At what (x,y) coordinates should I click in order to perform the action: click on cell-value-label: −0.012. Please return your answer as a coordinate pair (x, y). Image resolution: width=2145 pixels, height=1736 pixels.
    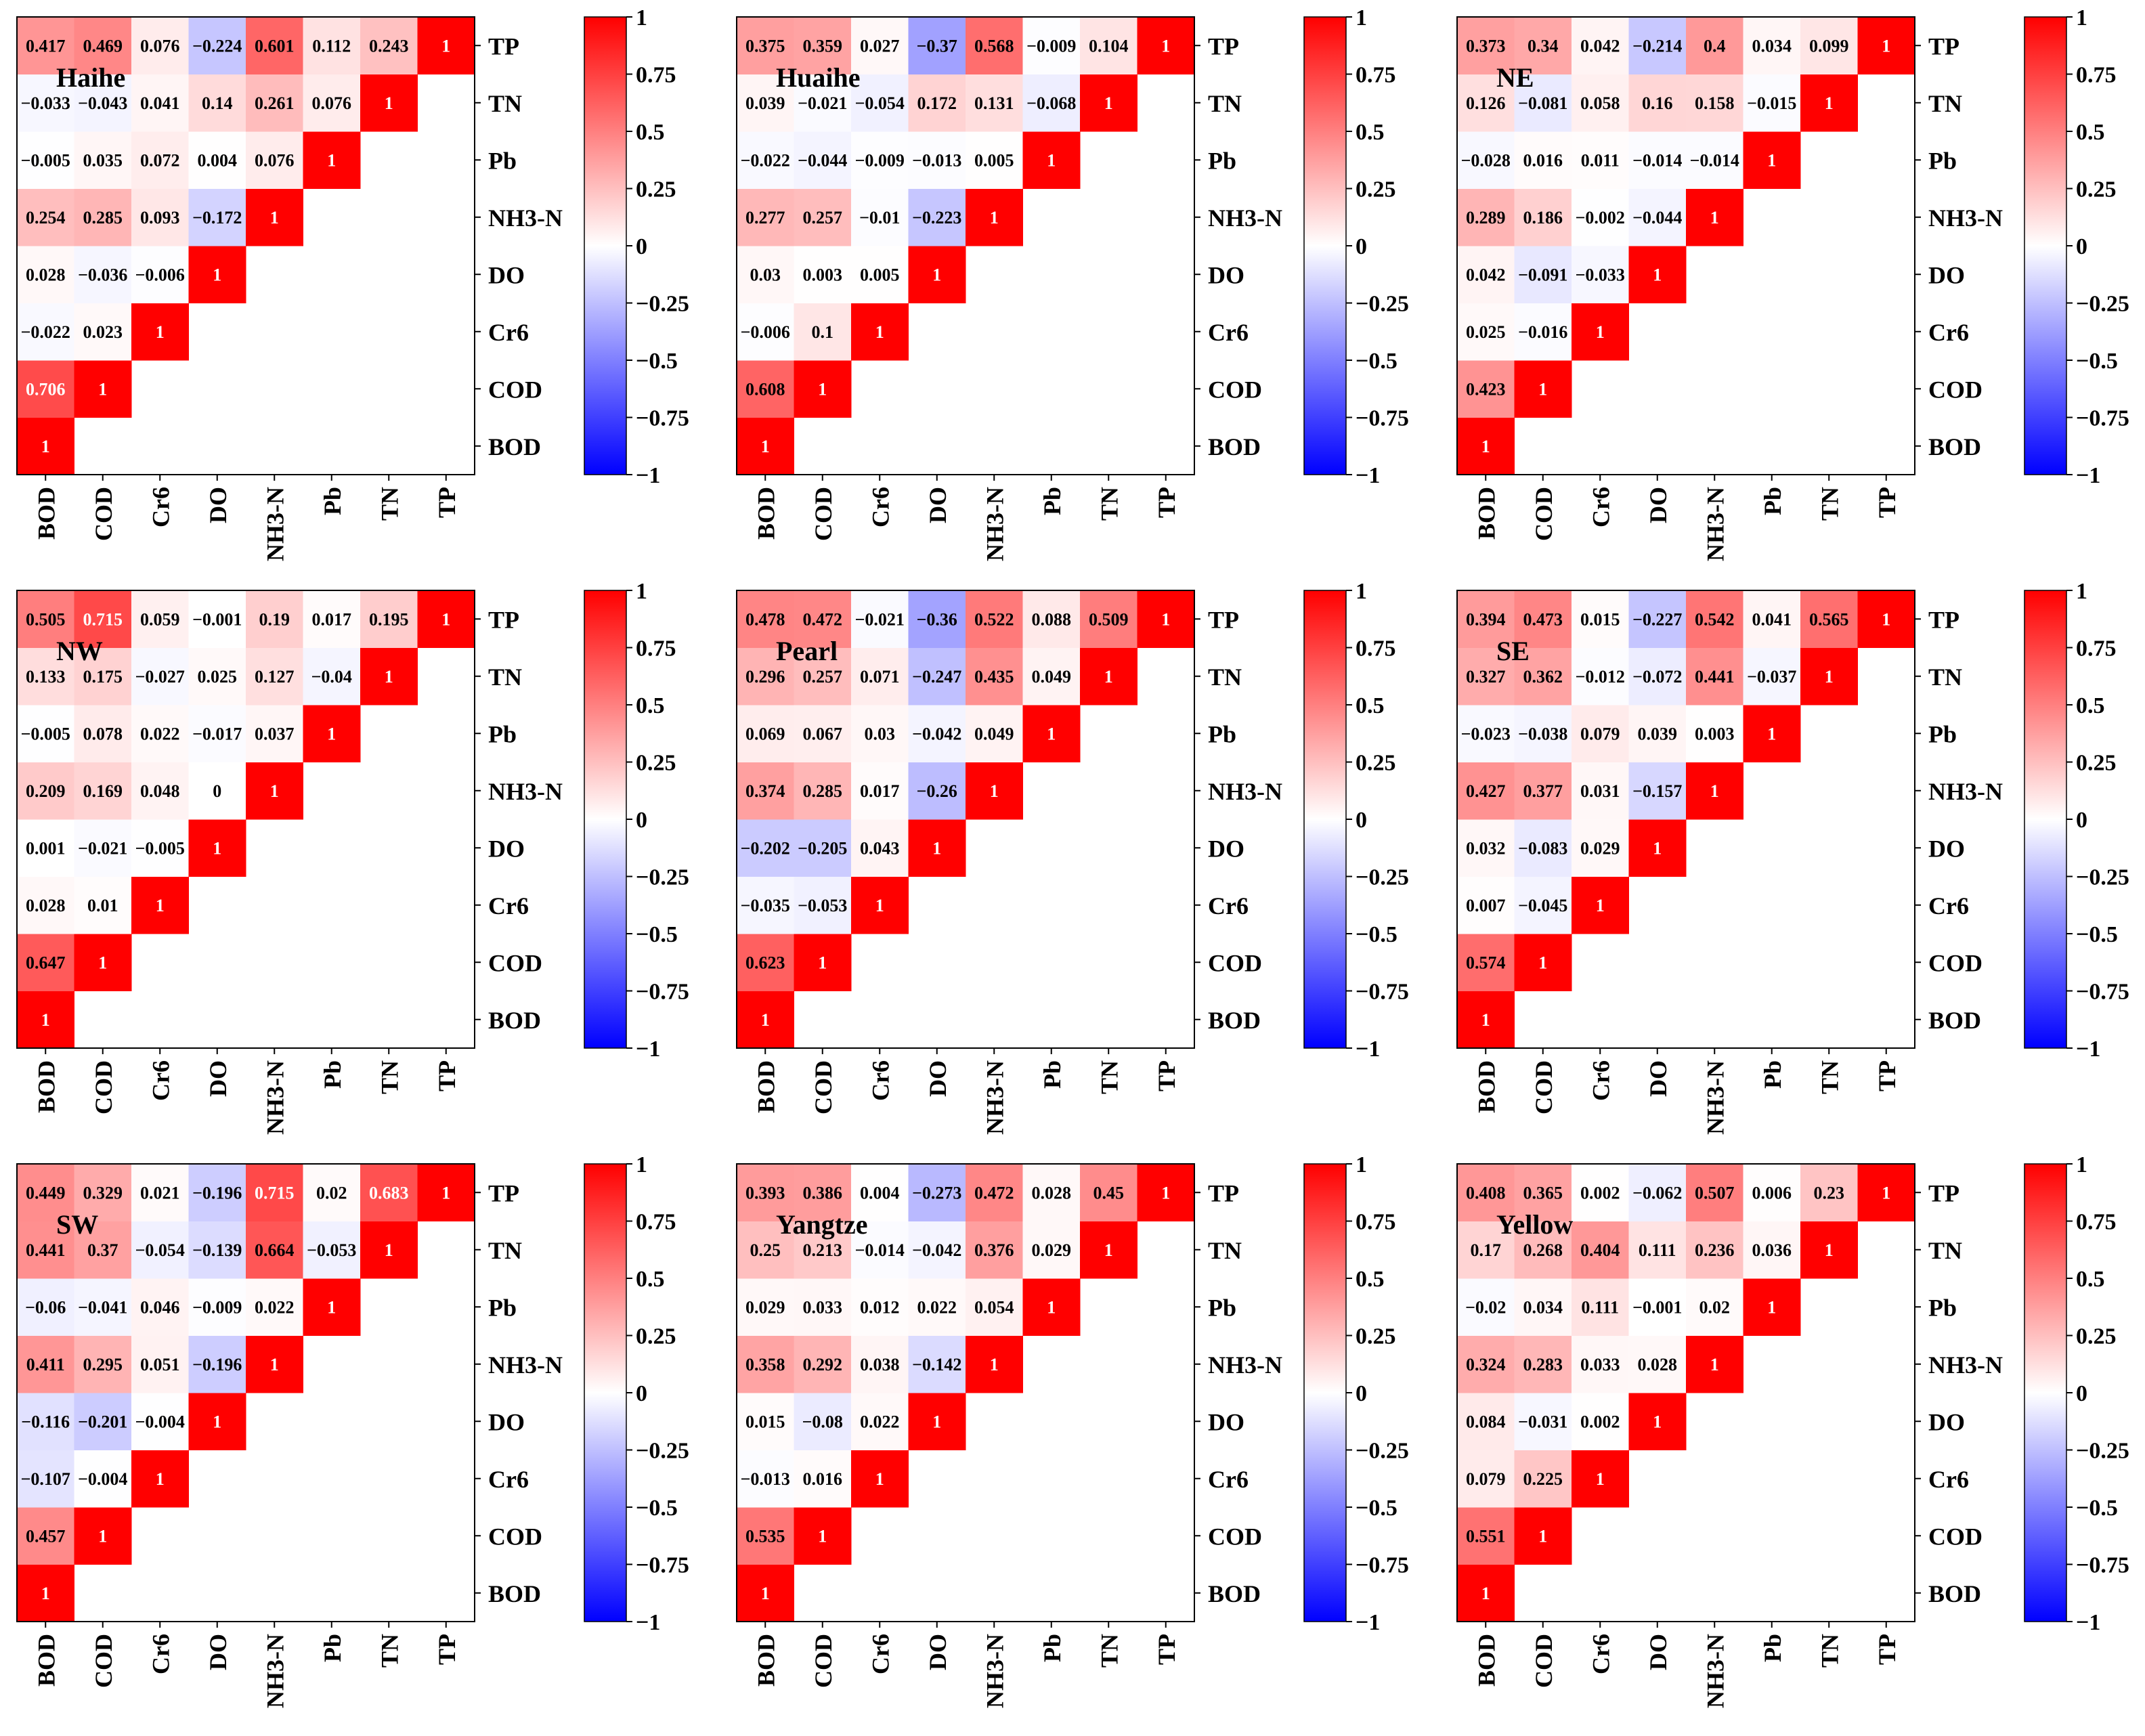
    Looking at the image, I should click on (1600, 677).